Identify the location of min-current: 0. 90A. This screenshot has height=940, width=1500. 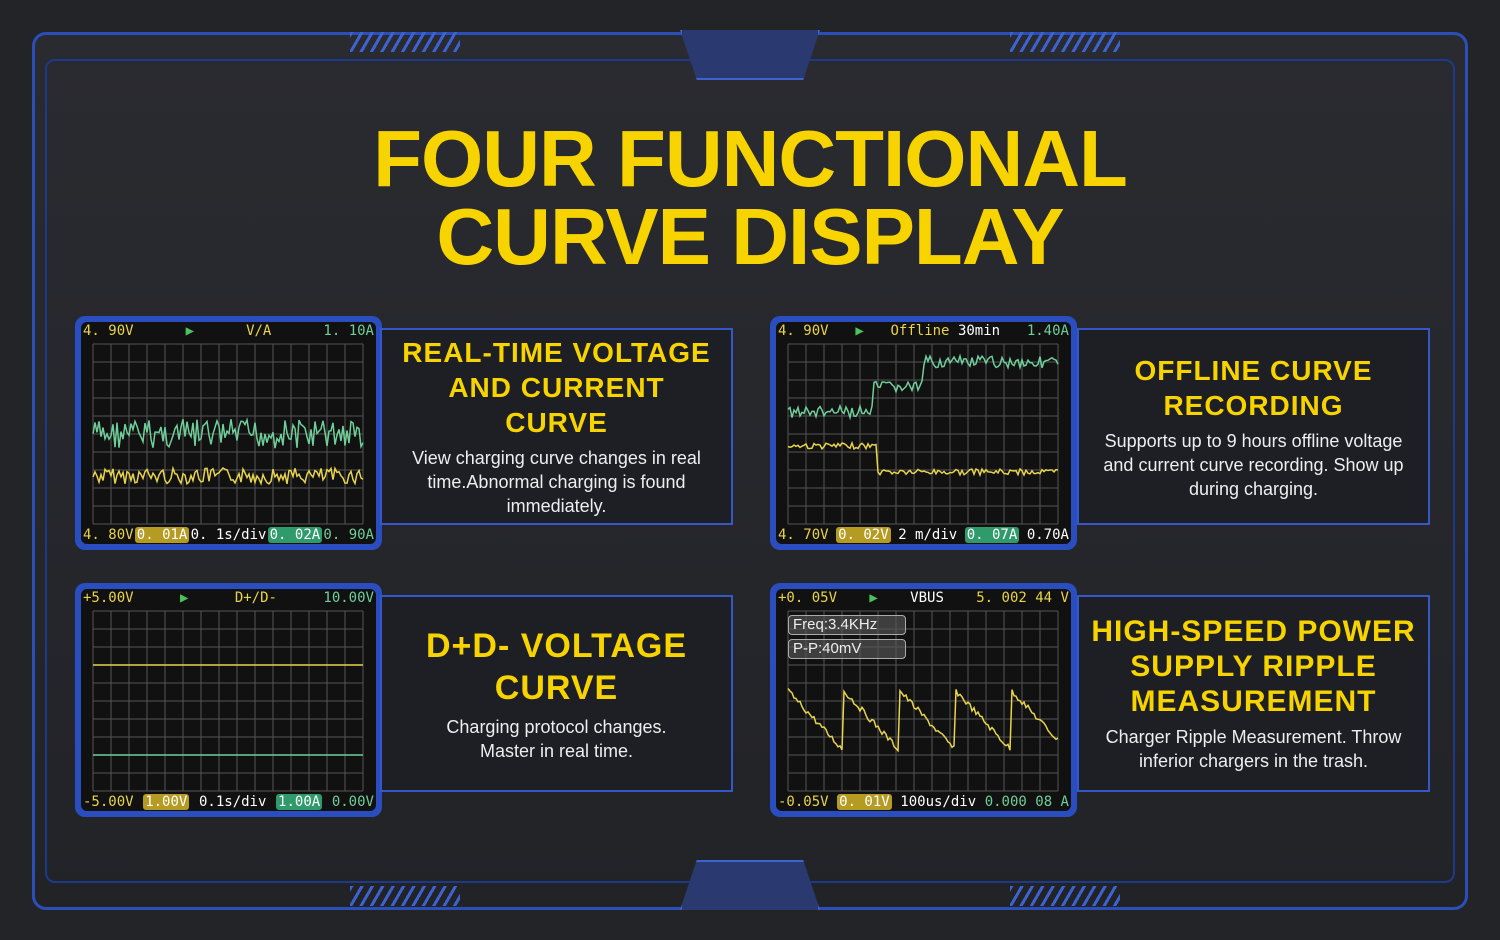
(348, 535).